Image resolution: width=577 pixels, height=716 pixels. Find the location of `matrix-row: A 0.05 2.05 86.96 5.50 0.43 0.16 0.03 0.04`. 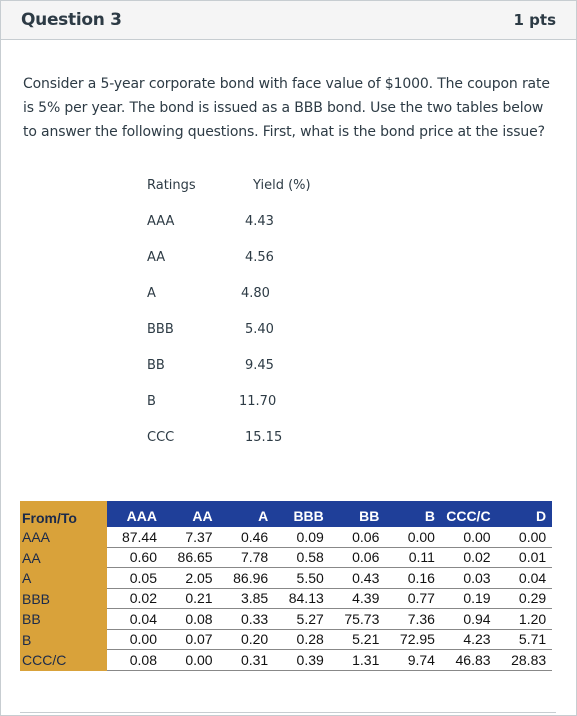

matrix-row: A 0.05 2.05 86.96 5.50 0.43 0.16 0.03 0.04 is located at coordinates (286, 578).